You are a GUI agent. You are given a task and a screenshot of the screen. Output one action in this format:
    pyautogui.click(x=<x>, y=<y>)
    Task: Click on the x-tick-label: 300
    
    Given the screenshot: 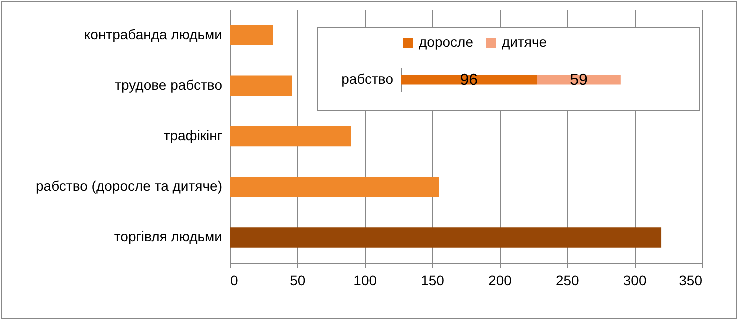 What is the action you would take?
    pyautogui.click(x=635, y=280)
    